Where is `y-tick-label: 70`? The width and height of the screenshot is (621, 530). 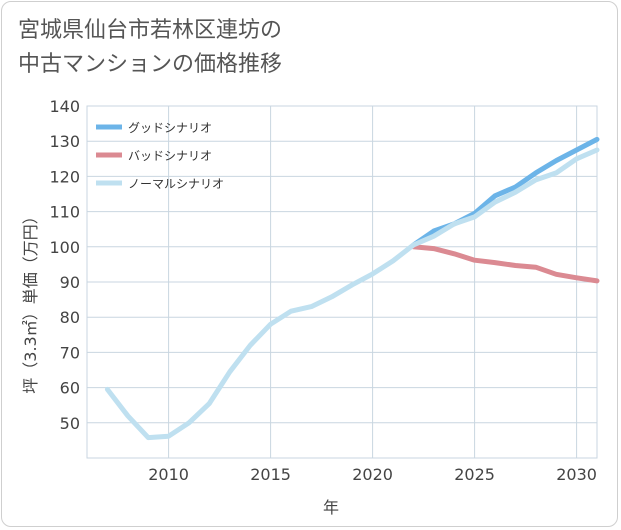
y-tick-label: 70 is located at coordinates (70, 352).